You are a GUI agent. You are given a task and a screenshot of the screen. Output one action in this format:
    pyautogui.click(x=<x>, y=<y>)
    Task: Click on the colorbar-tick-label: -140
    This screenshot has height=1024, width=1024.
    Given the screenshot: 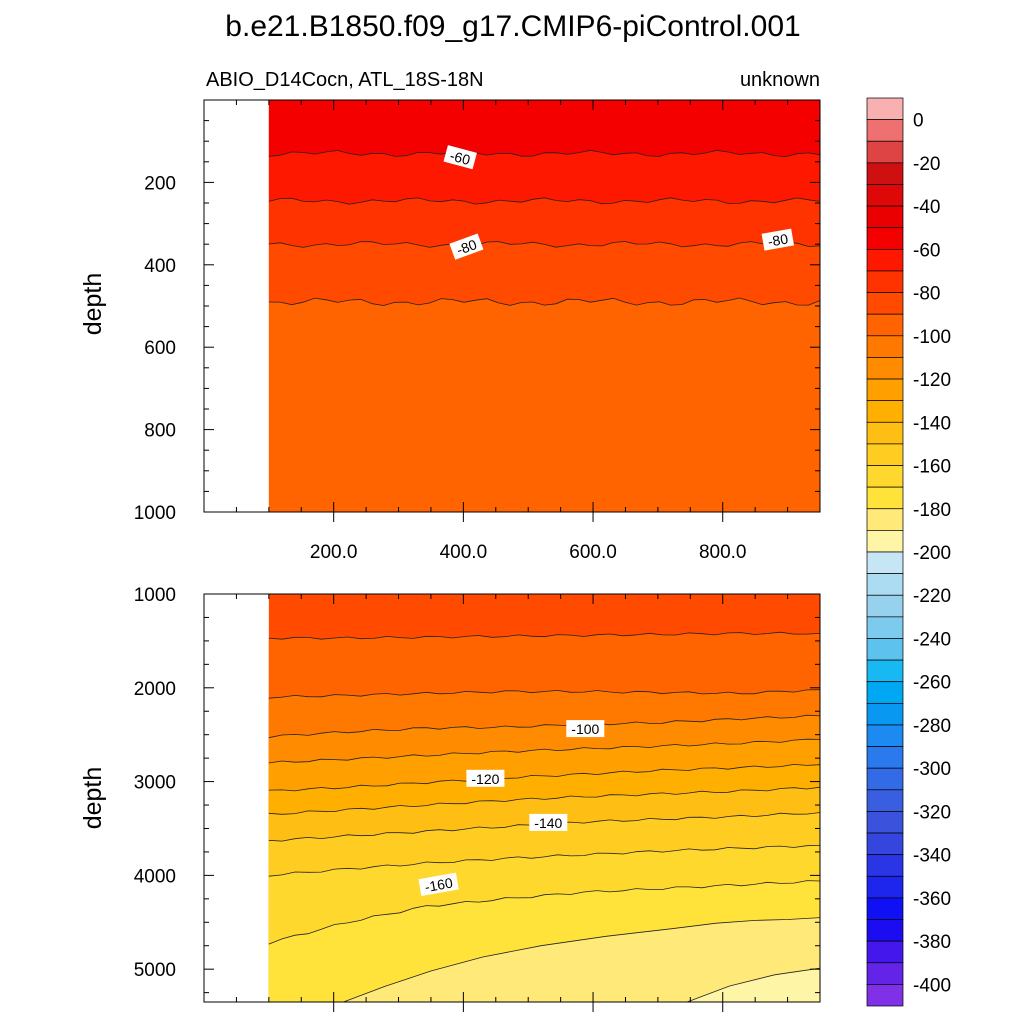 What is the action you would take?
    pyautogui.click(x=932, y=423)
    